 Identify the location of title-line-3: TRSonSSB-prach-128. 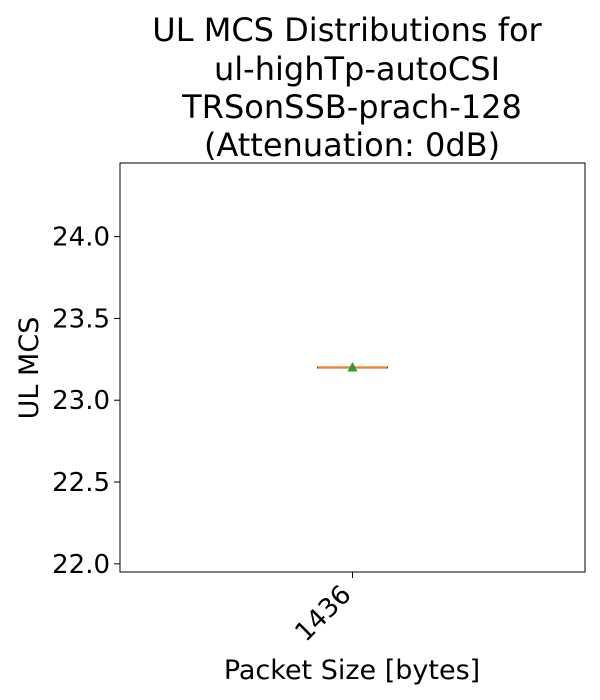
(351, 107).